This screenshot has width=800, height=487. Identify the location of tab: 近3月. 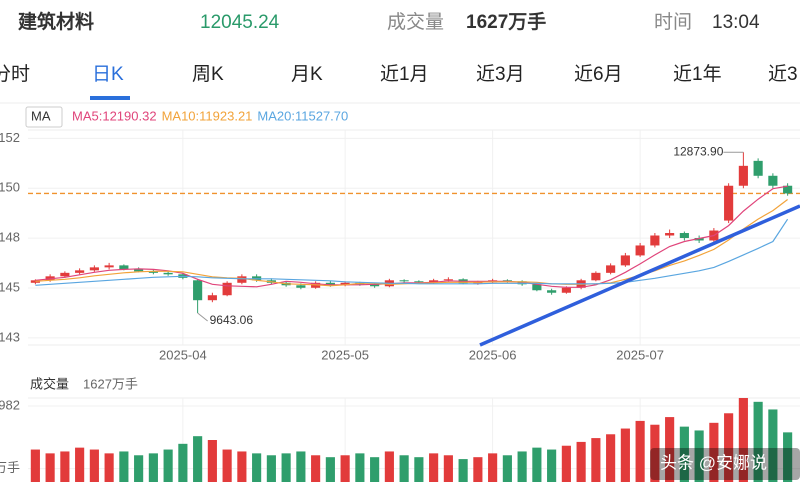
(500, 74).